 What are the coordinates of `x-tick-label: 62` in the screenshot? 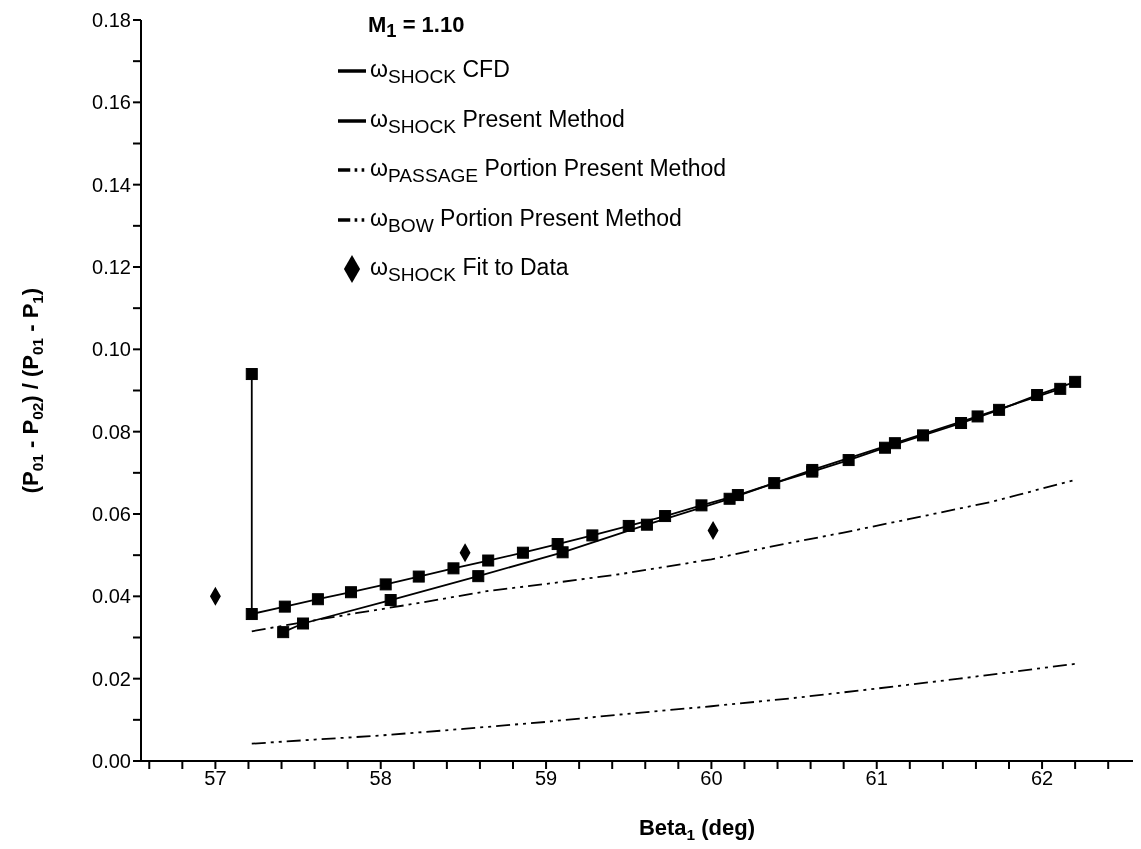 It's located at (1042, 778).